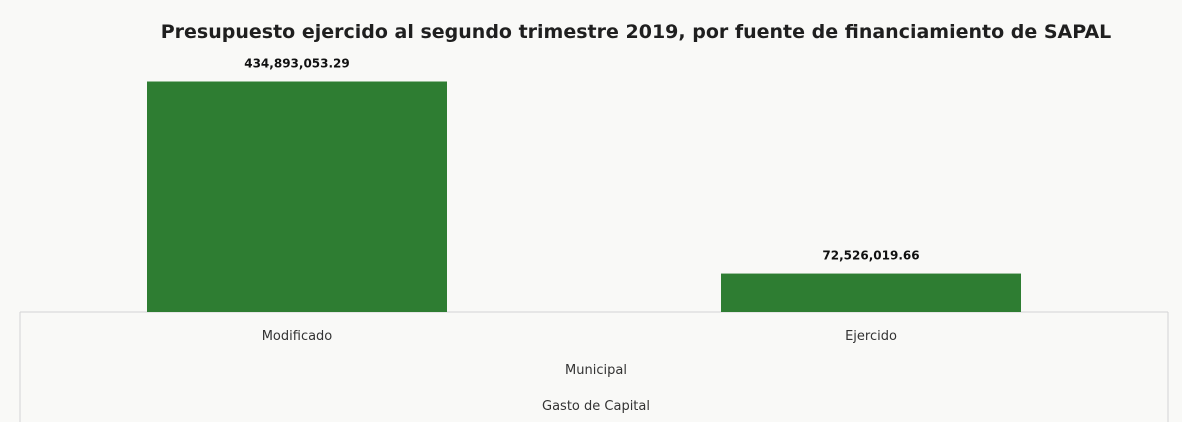  What do you see at coordinates (297, 336) in the screenshot?
I see `category-label-modificado: Modificado` at bounding box center [297, 336].